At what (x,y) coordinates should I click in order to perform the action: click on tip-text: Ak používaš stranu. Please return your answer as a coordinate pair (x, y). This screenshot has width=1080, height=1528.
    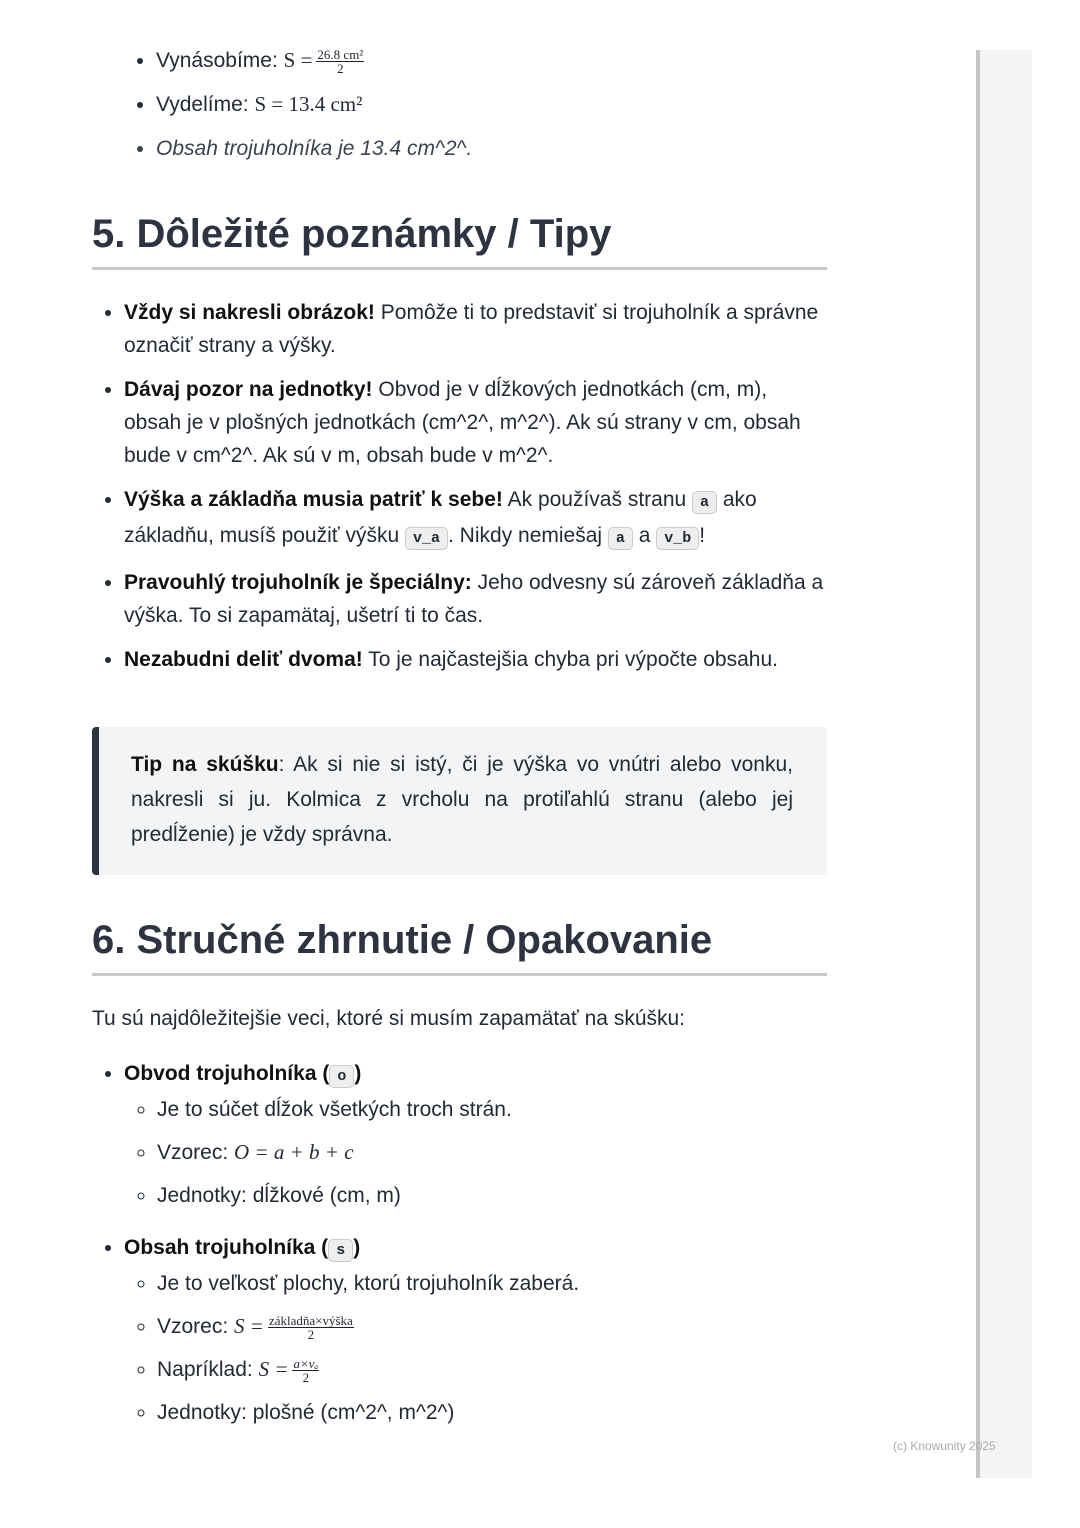
    Looking at the image, I should click on (597, 499).